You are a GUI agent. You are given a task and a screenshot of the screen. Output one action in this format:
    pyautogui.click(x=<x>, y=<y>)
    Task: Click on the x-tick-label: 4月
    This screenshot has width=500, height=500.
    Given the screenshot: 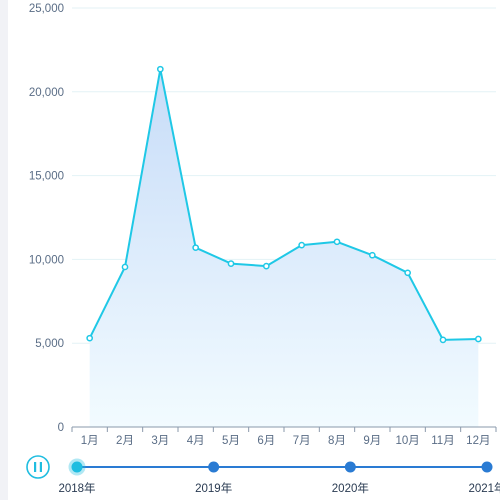 What is the action you would take?
    pyautogui.click(x=196, y=441)
    